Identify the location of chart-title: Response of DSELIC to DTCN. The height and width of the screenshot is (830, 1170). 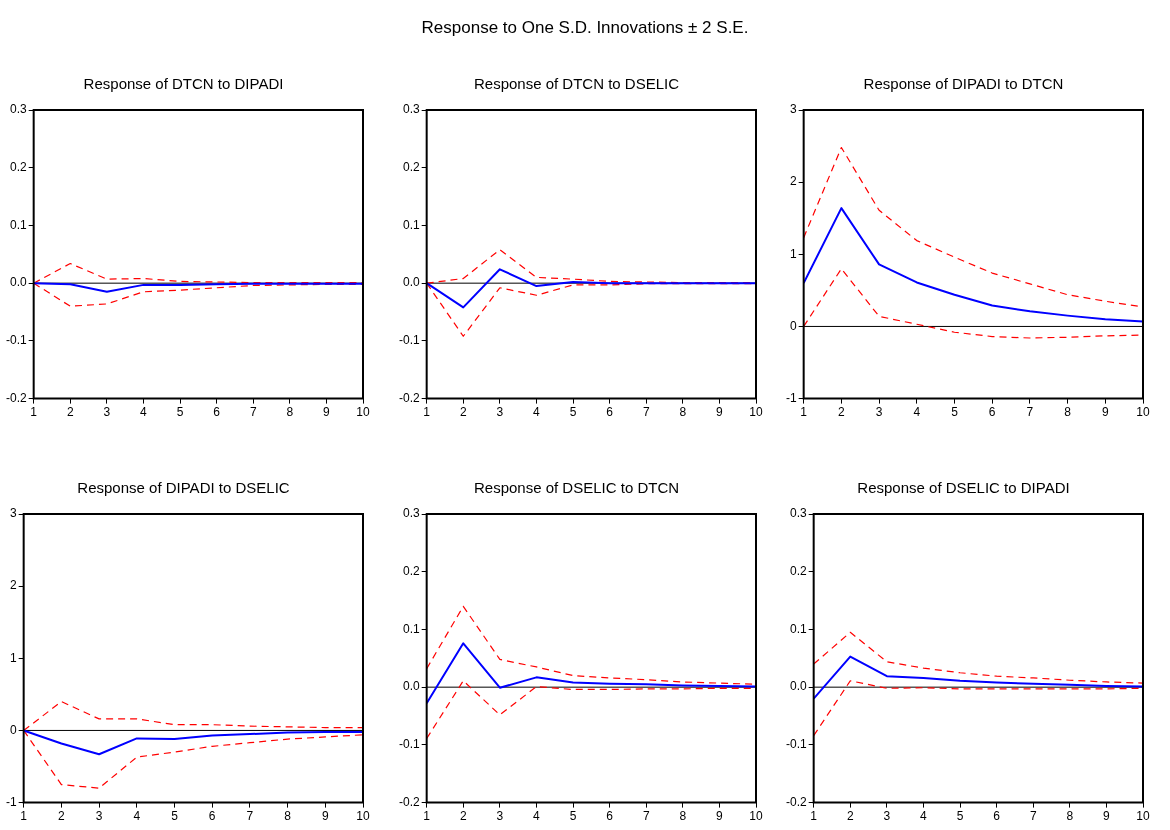
(576, 488).